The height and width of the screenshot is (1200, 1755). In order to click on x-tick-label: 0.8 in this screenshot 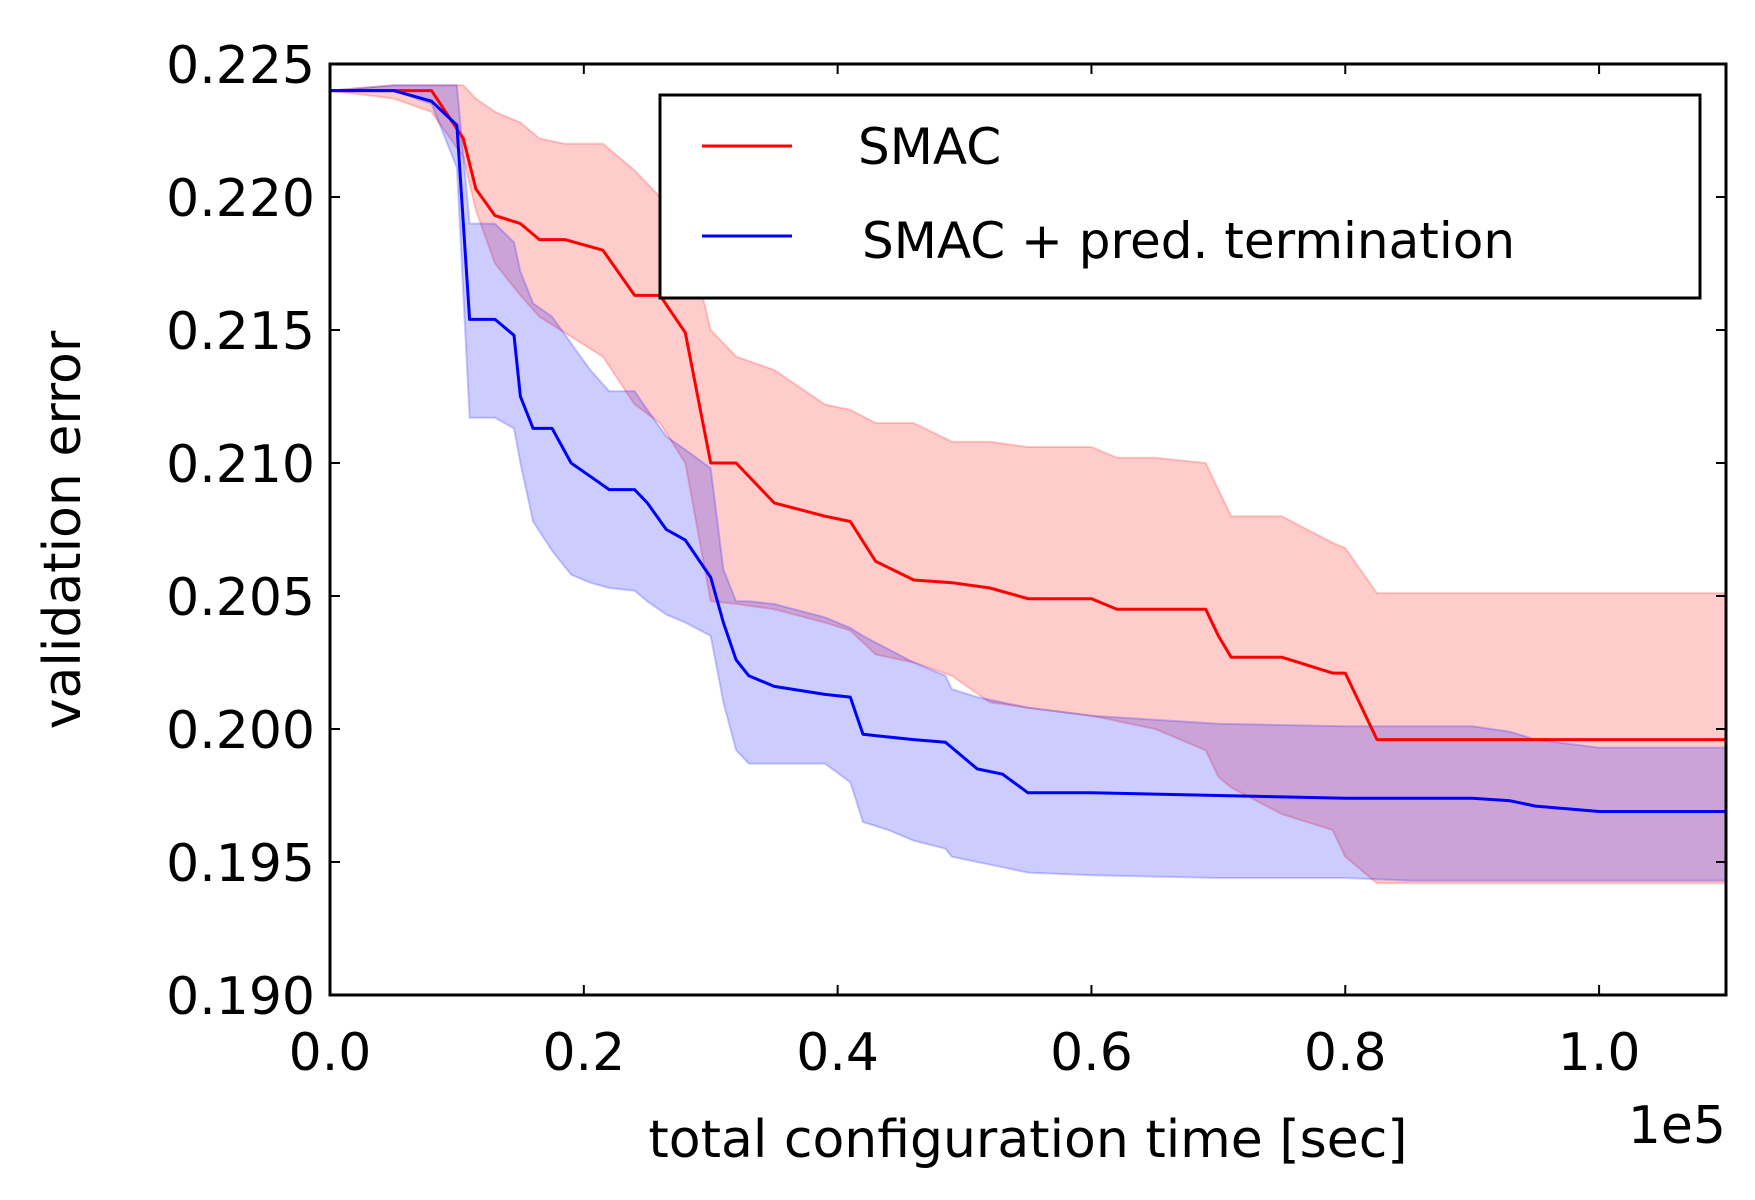, I will do `click(1345, 1053)`.